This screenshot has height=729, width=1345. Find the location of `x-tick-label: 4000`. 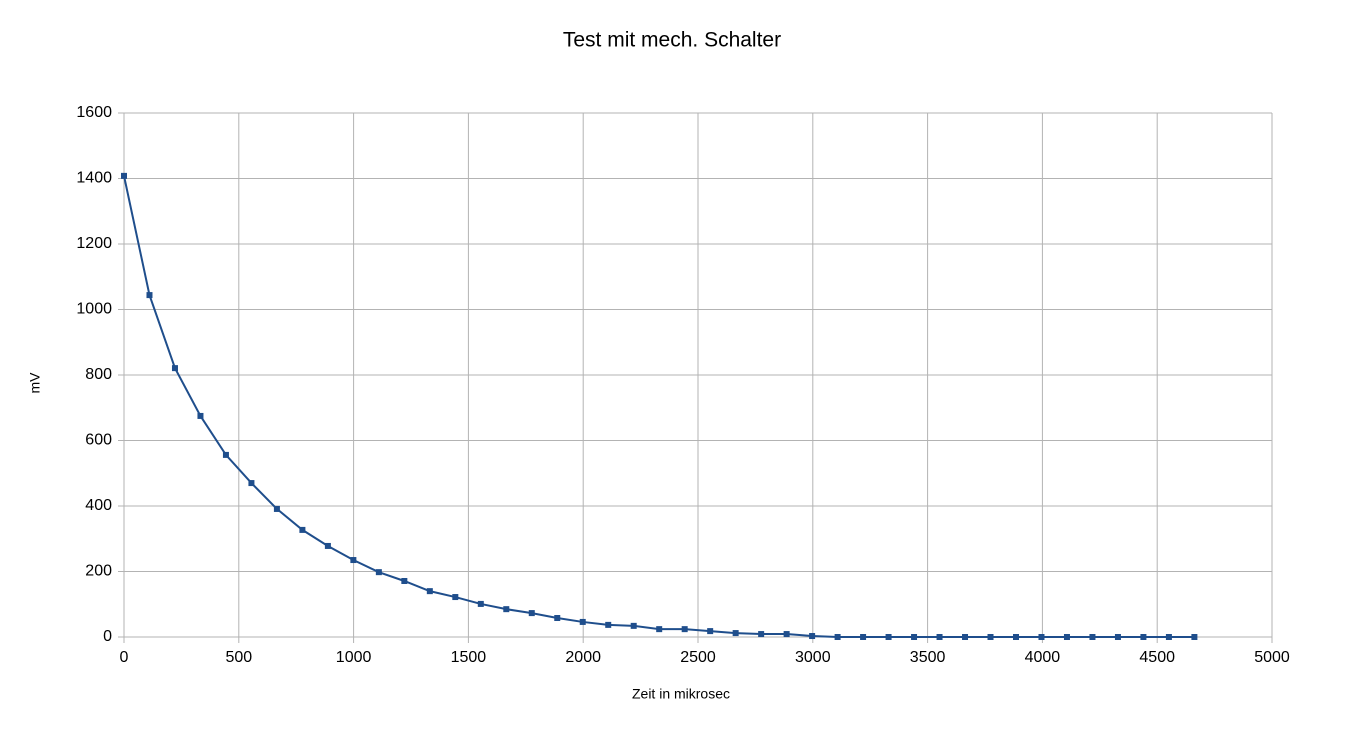

x-tick-label: 4000 is located at coordinates (1043, 657).